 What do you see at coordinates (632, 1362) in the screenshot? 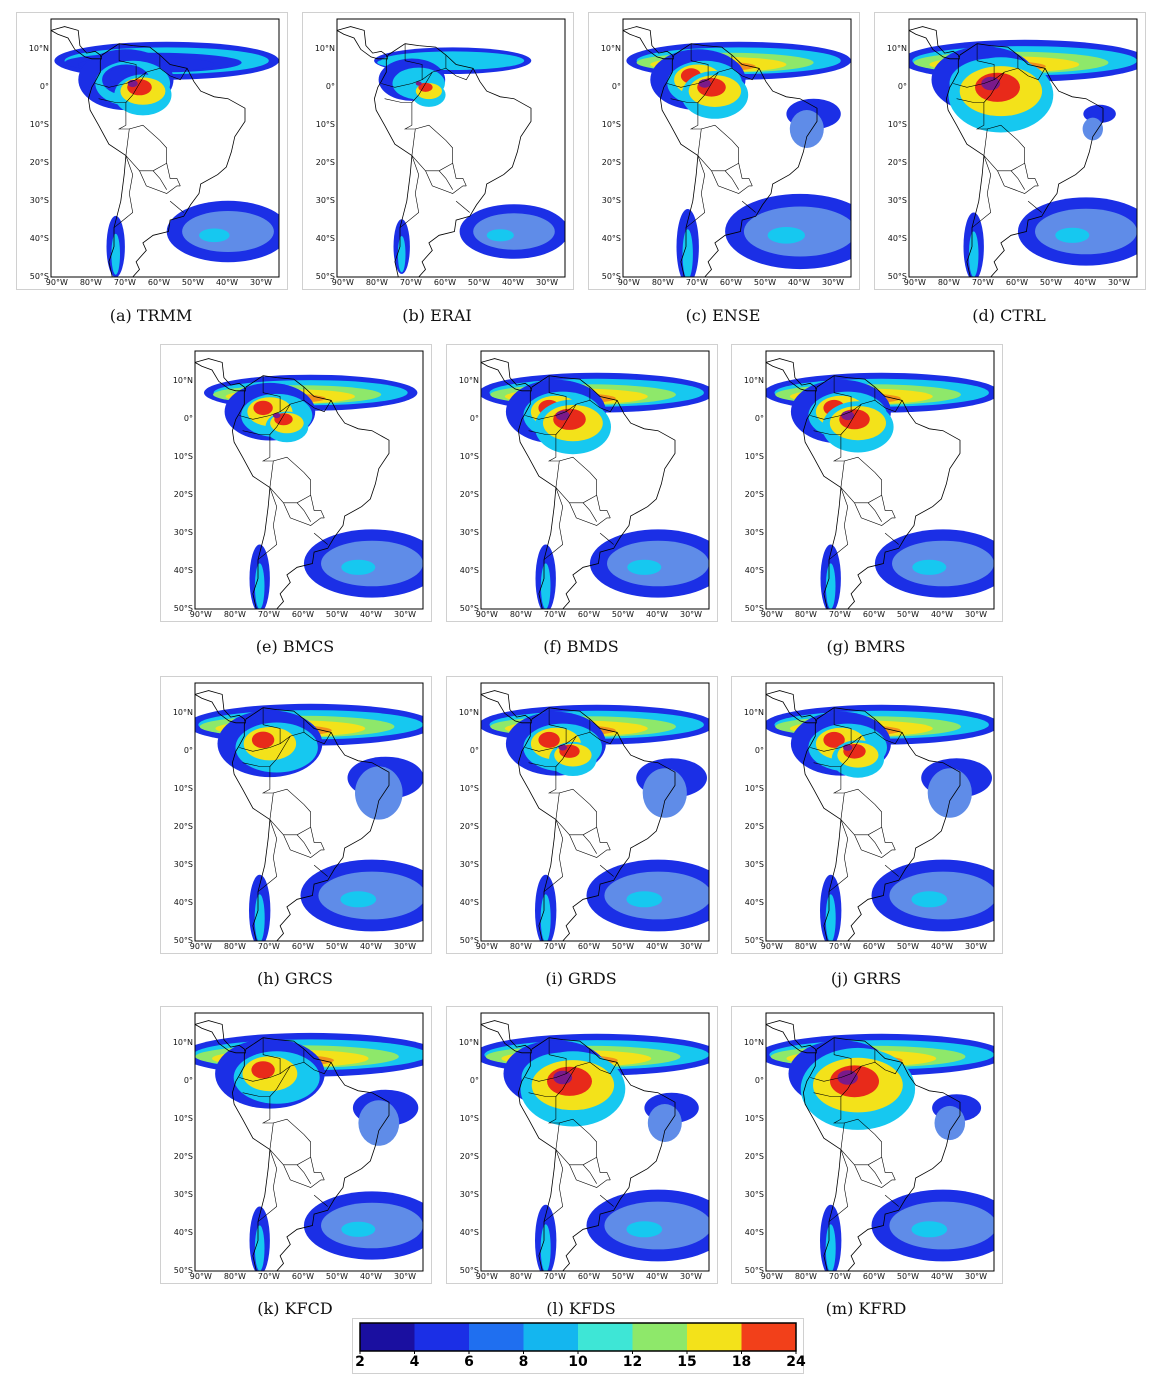
I see `colorbar-tick-label: 12` at bounding box center [632, 1362].